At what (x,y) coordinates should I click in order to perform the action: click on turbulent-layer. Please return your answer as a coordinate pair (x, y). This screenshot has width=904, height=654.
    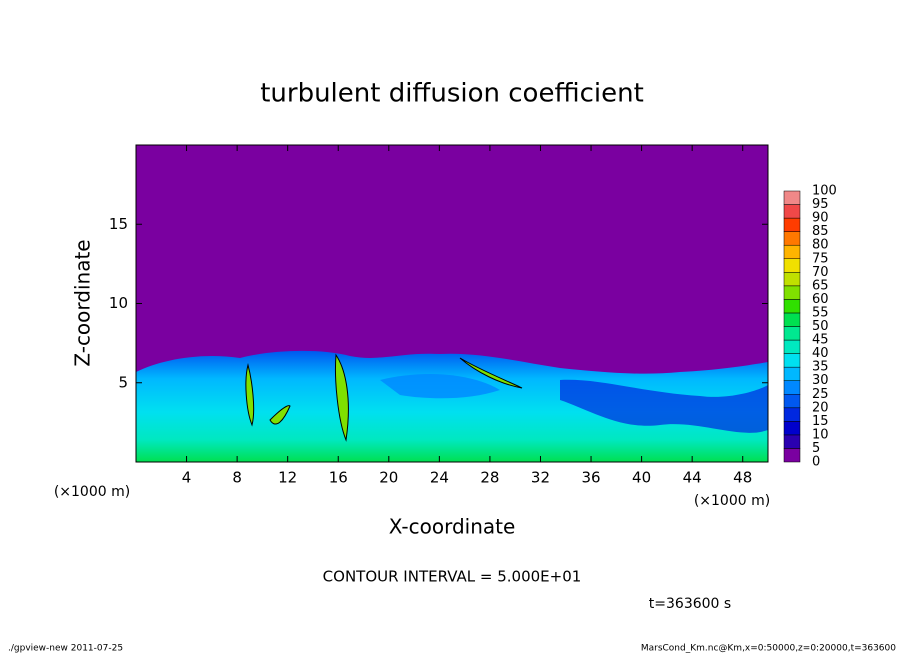
    Looking at the image, I should click on (452, 406).